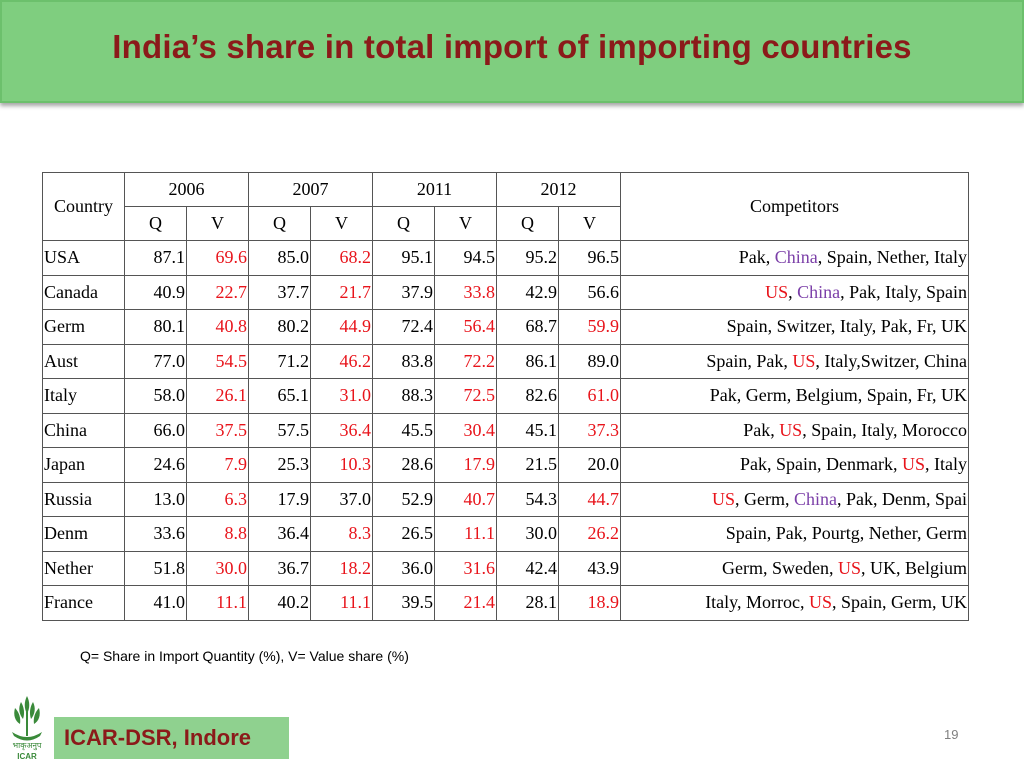  Describe the element at coordinates (527, 396) in the screenshot. I see `quantity-share-cell: 82.6` at that location.